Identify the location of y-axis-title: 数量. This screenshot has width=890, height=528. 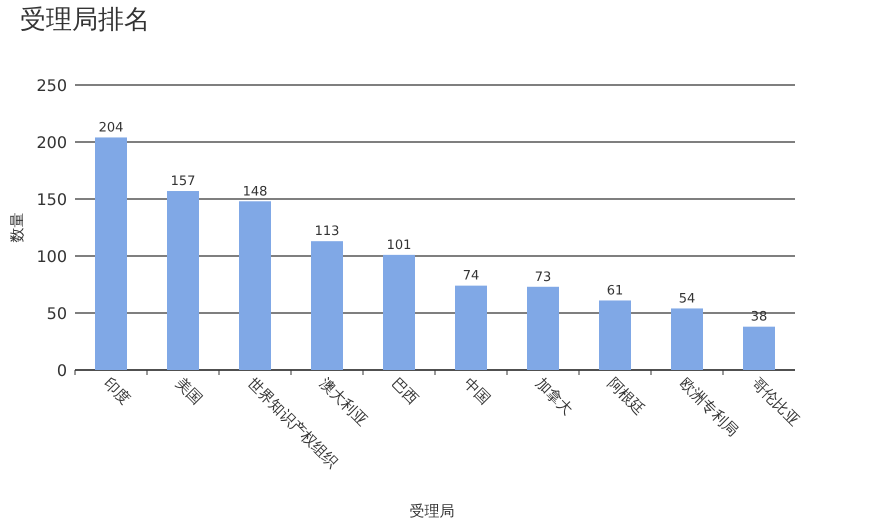
(17, 227).